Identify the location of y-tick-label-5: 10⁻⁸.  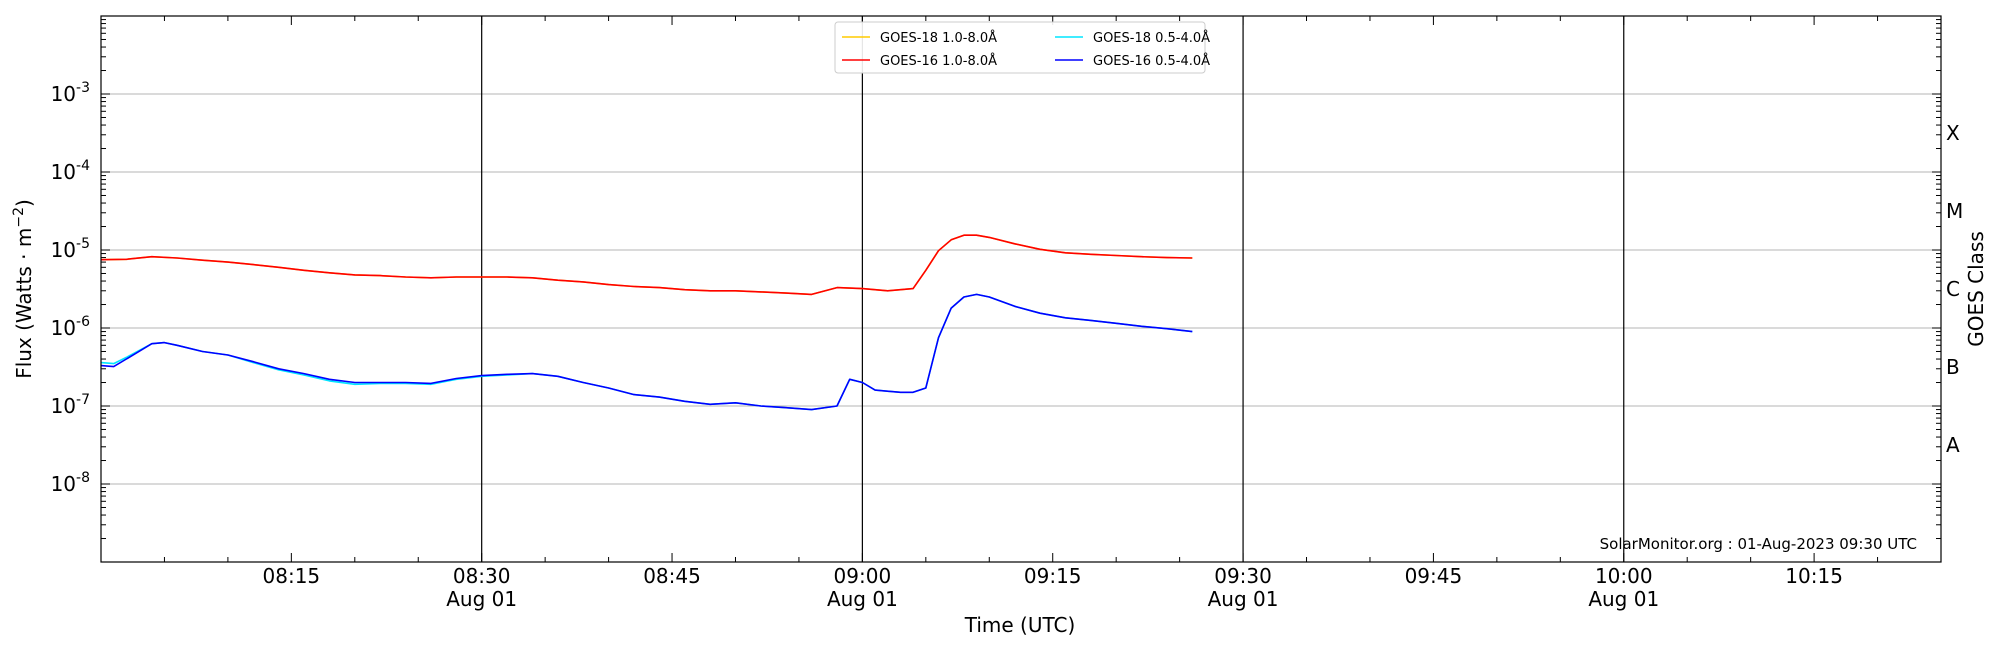
(70, 483).